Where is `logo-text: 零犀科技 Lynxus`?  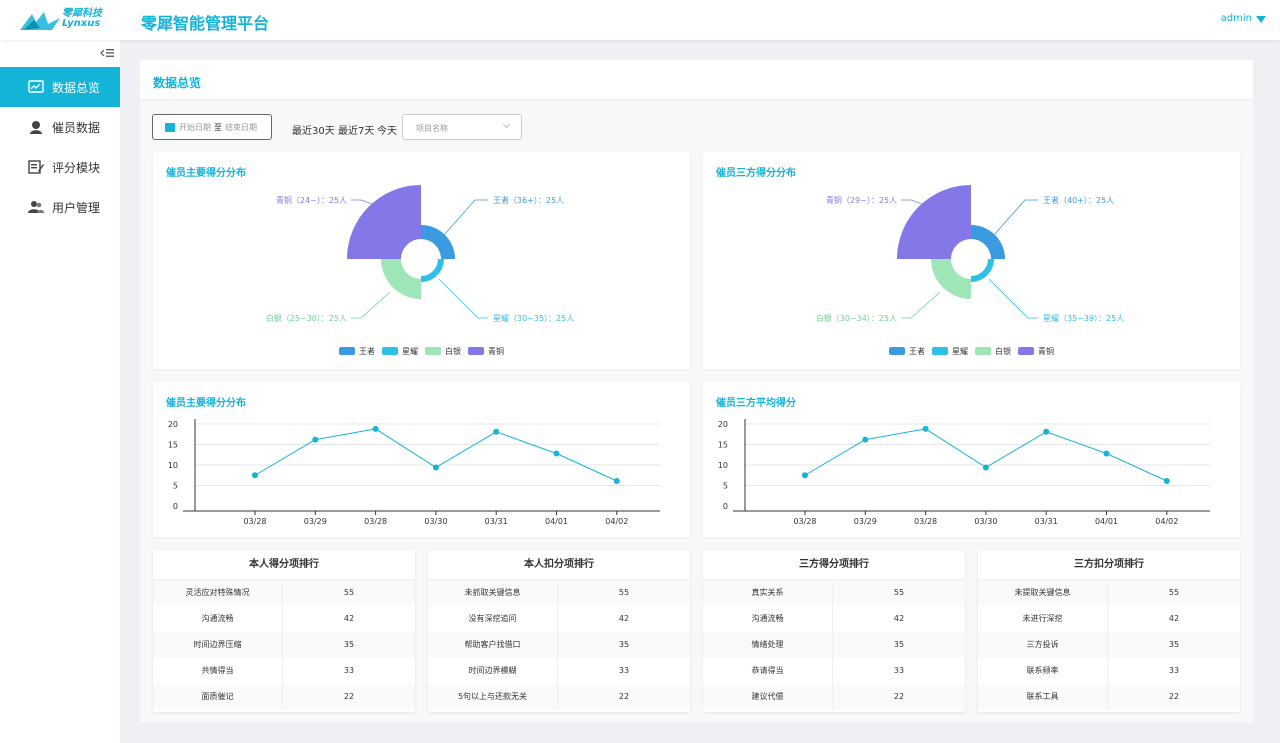
logo-text: 零犀科技 Lynxus is located at coordinates (82, 19).